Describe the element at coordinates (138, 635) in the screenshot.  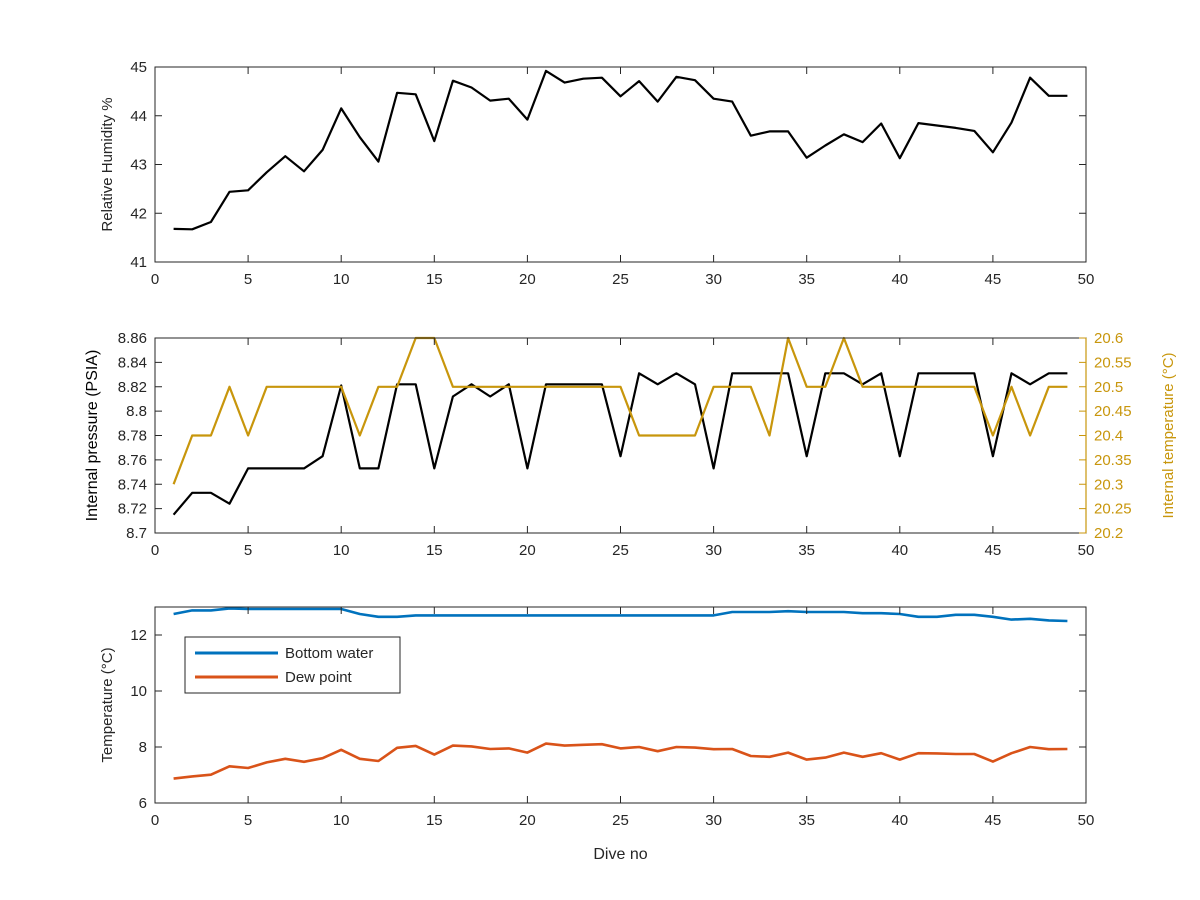
I see `y-tick-label: 12` at that location.